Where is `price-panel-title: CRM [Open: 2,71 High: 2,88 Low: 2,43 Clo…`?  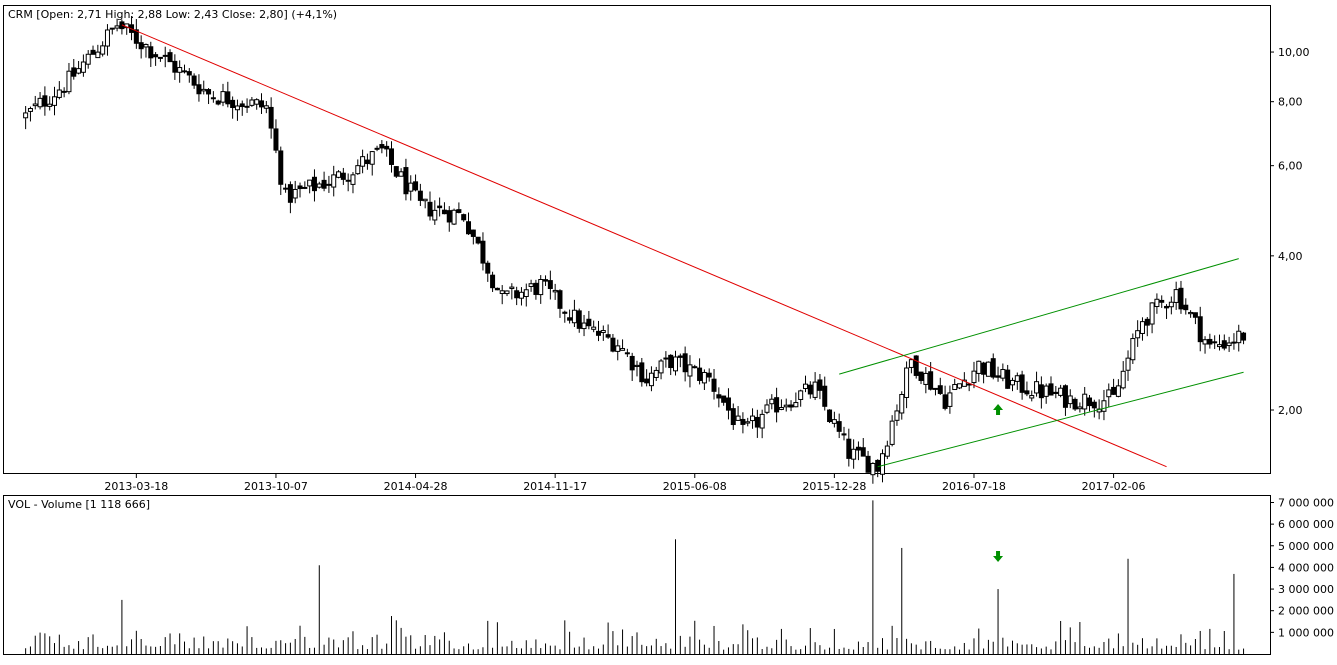
price-panel-title: CRM [Open: 2,71 High: 2,88 Low: 2,43 Clo… is located at coordinates (172, 14).